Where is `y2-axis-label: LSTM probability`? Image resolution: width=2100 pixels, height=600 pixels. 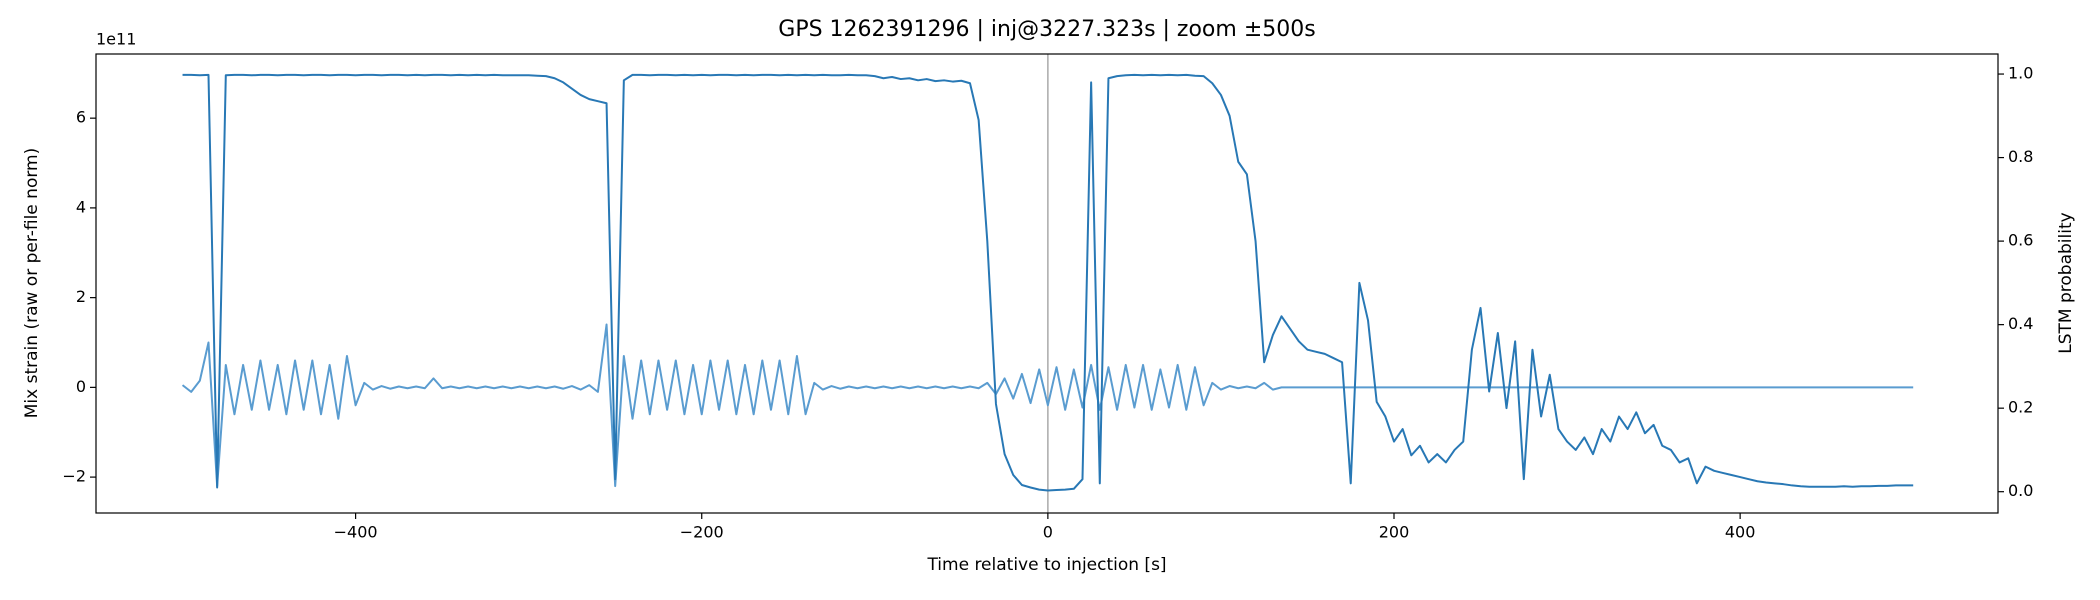 y2-axis-label: LSTM probability is located at coordinates (2066, 282).